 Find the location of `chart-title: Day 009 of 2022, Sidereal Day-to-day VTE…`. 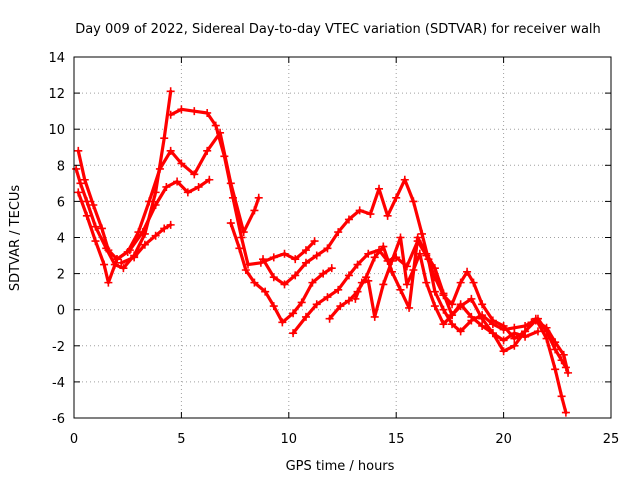

chart-title: Day 009 of 2022, Sidereal Day-to-day VTE… is located at coordinates (338, 29).